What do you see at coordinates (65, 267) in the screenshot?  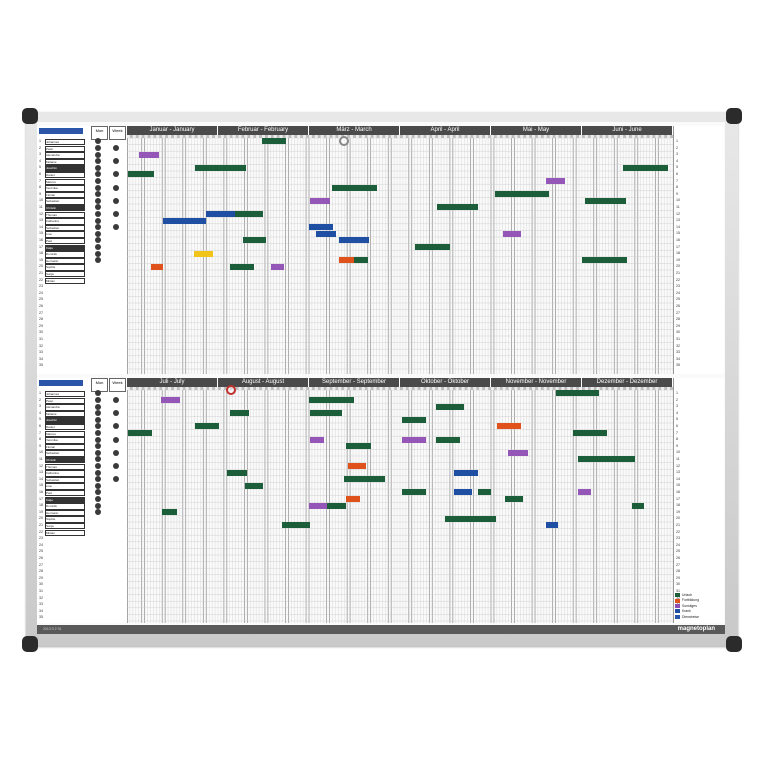 I see `employee-name-card: Sophie` at bounding box center [65, 267].